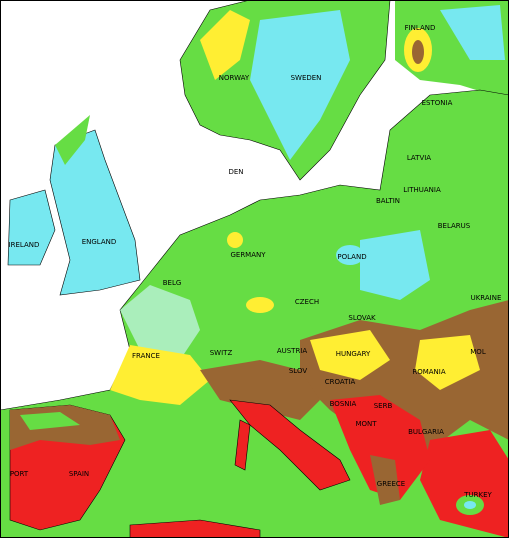 This screenshot has width=509, height=538. What do you see at coordinates (343, 404) in the screenshot?
I see `country-label: BOSNIA` at bounding box center [343, 404].